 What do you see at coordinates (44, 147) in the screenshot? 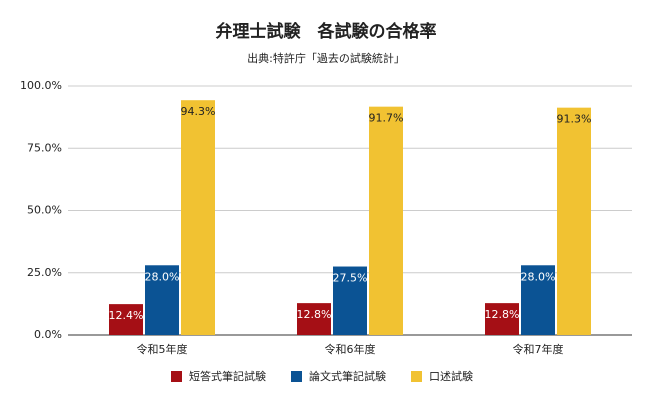
I see `y-tick-label: 75.0%` at bounding box center [44, 147].